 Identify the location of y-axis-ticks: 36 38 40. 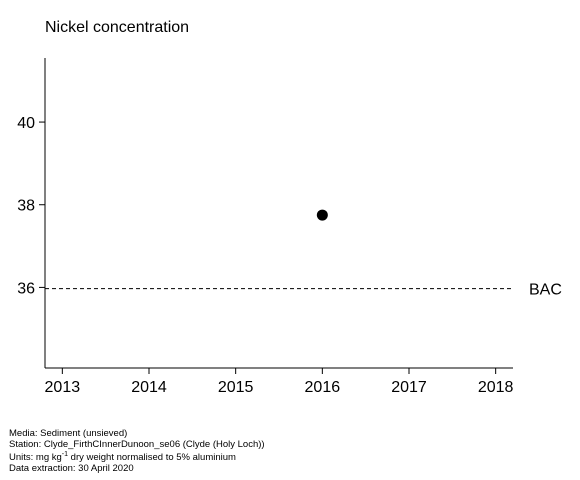
(31, 206).